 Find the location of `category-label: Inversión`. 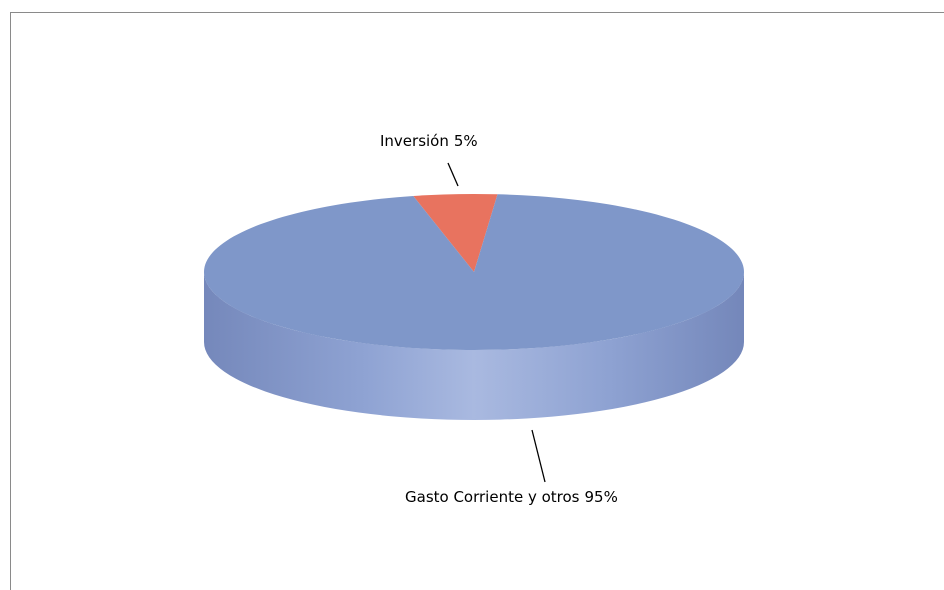

category-label: Inversión is located at coordinates (414, 141).